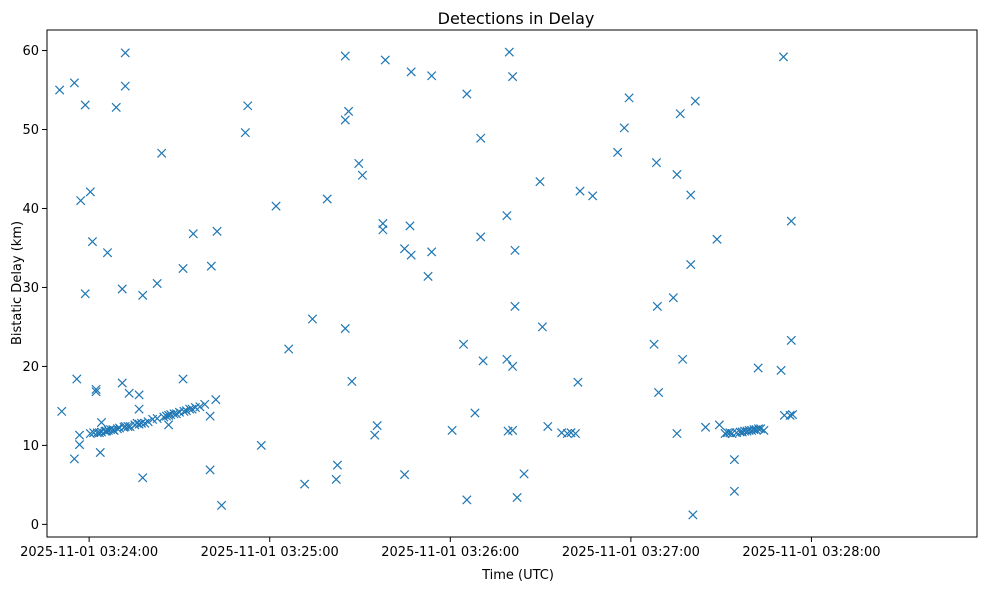 This screenshot has height=590, width=989. Describe the element at coordinates (30, 288) in the screenshot. I see `y-tick-label: 30` at that location.